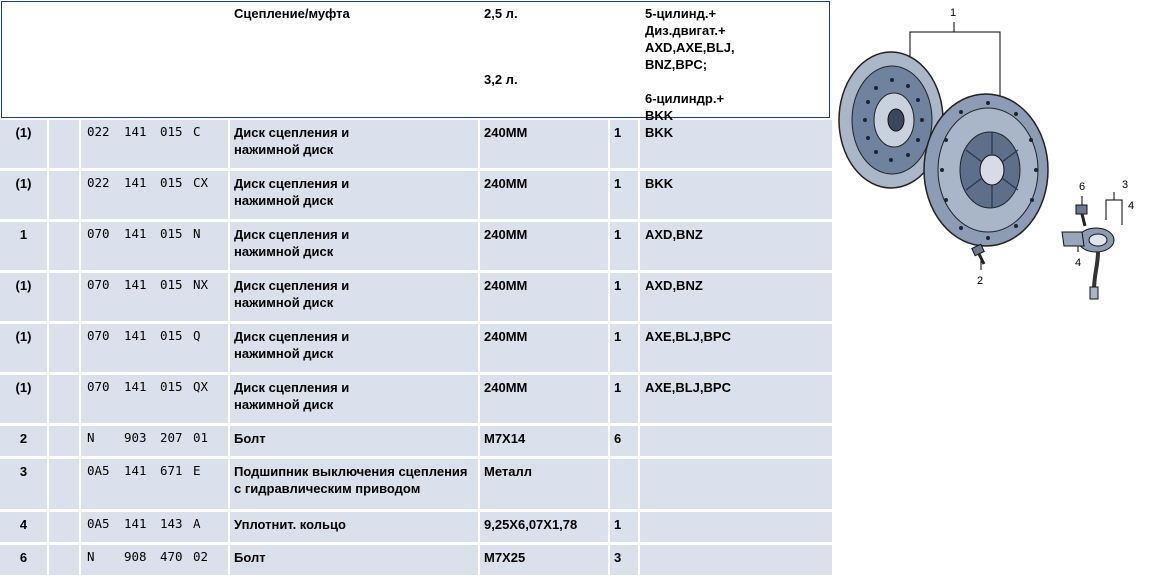 Image resolution: width=1152 pixels, height=581 pixels. Describe the element at coordinates (135, 437) in the screenshot. I see `part-number-segment: 903` at that location.